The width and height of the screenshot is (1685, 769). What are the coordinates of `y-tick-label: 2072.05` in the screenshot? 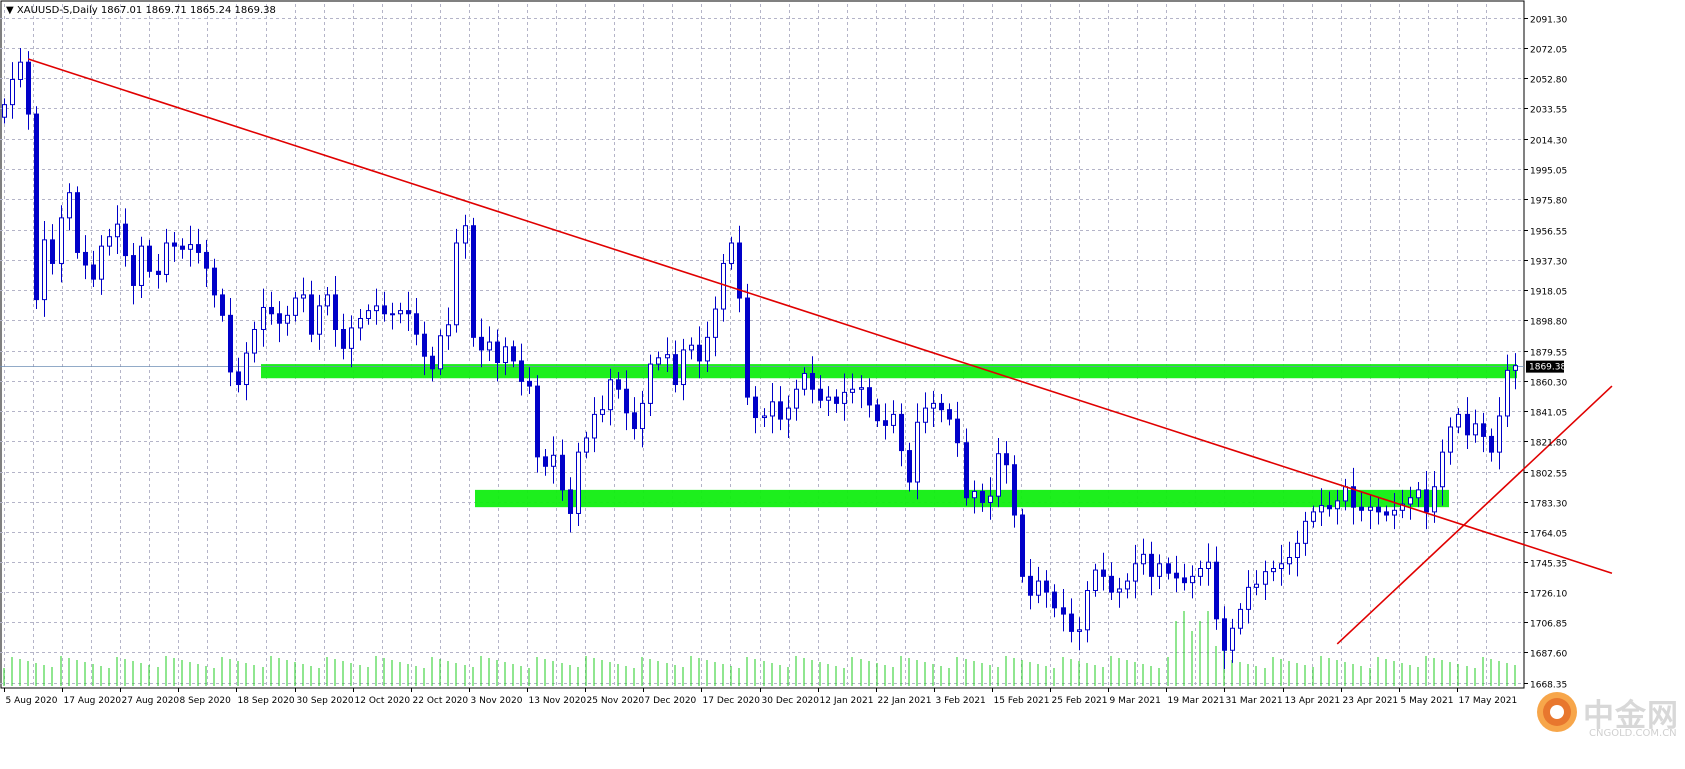 It's located at (1548, 51).